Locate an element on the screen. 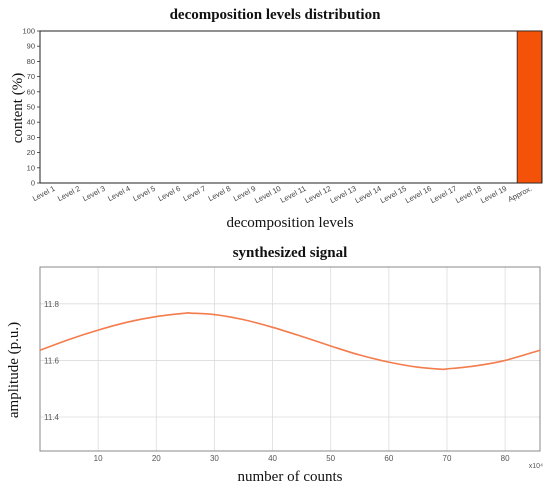 The width and height of the screenshot is (550, 488). y-tick-label: 80 is located at coordinates (31, 61).